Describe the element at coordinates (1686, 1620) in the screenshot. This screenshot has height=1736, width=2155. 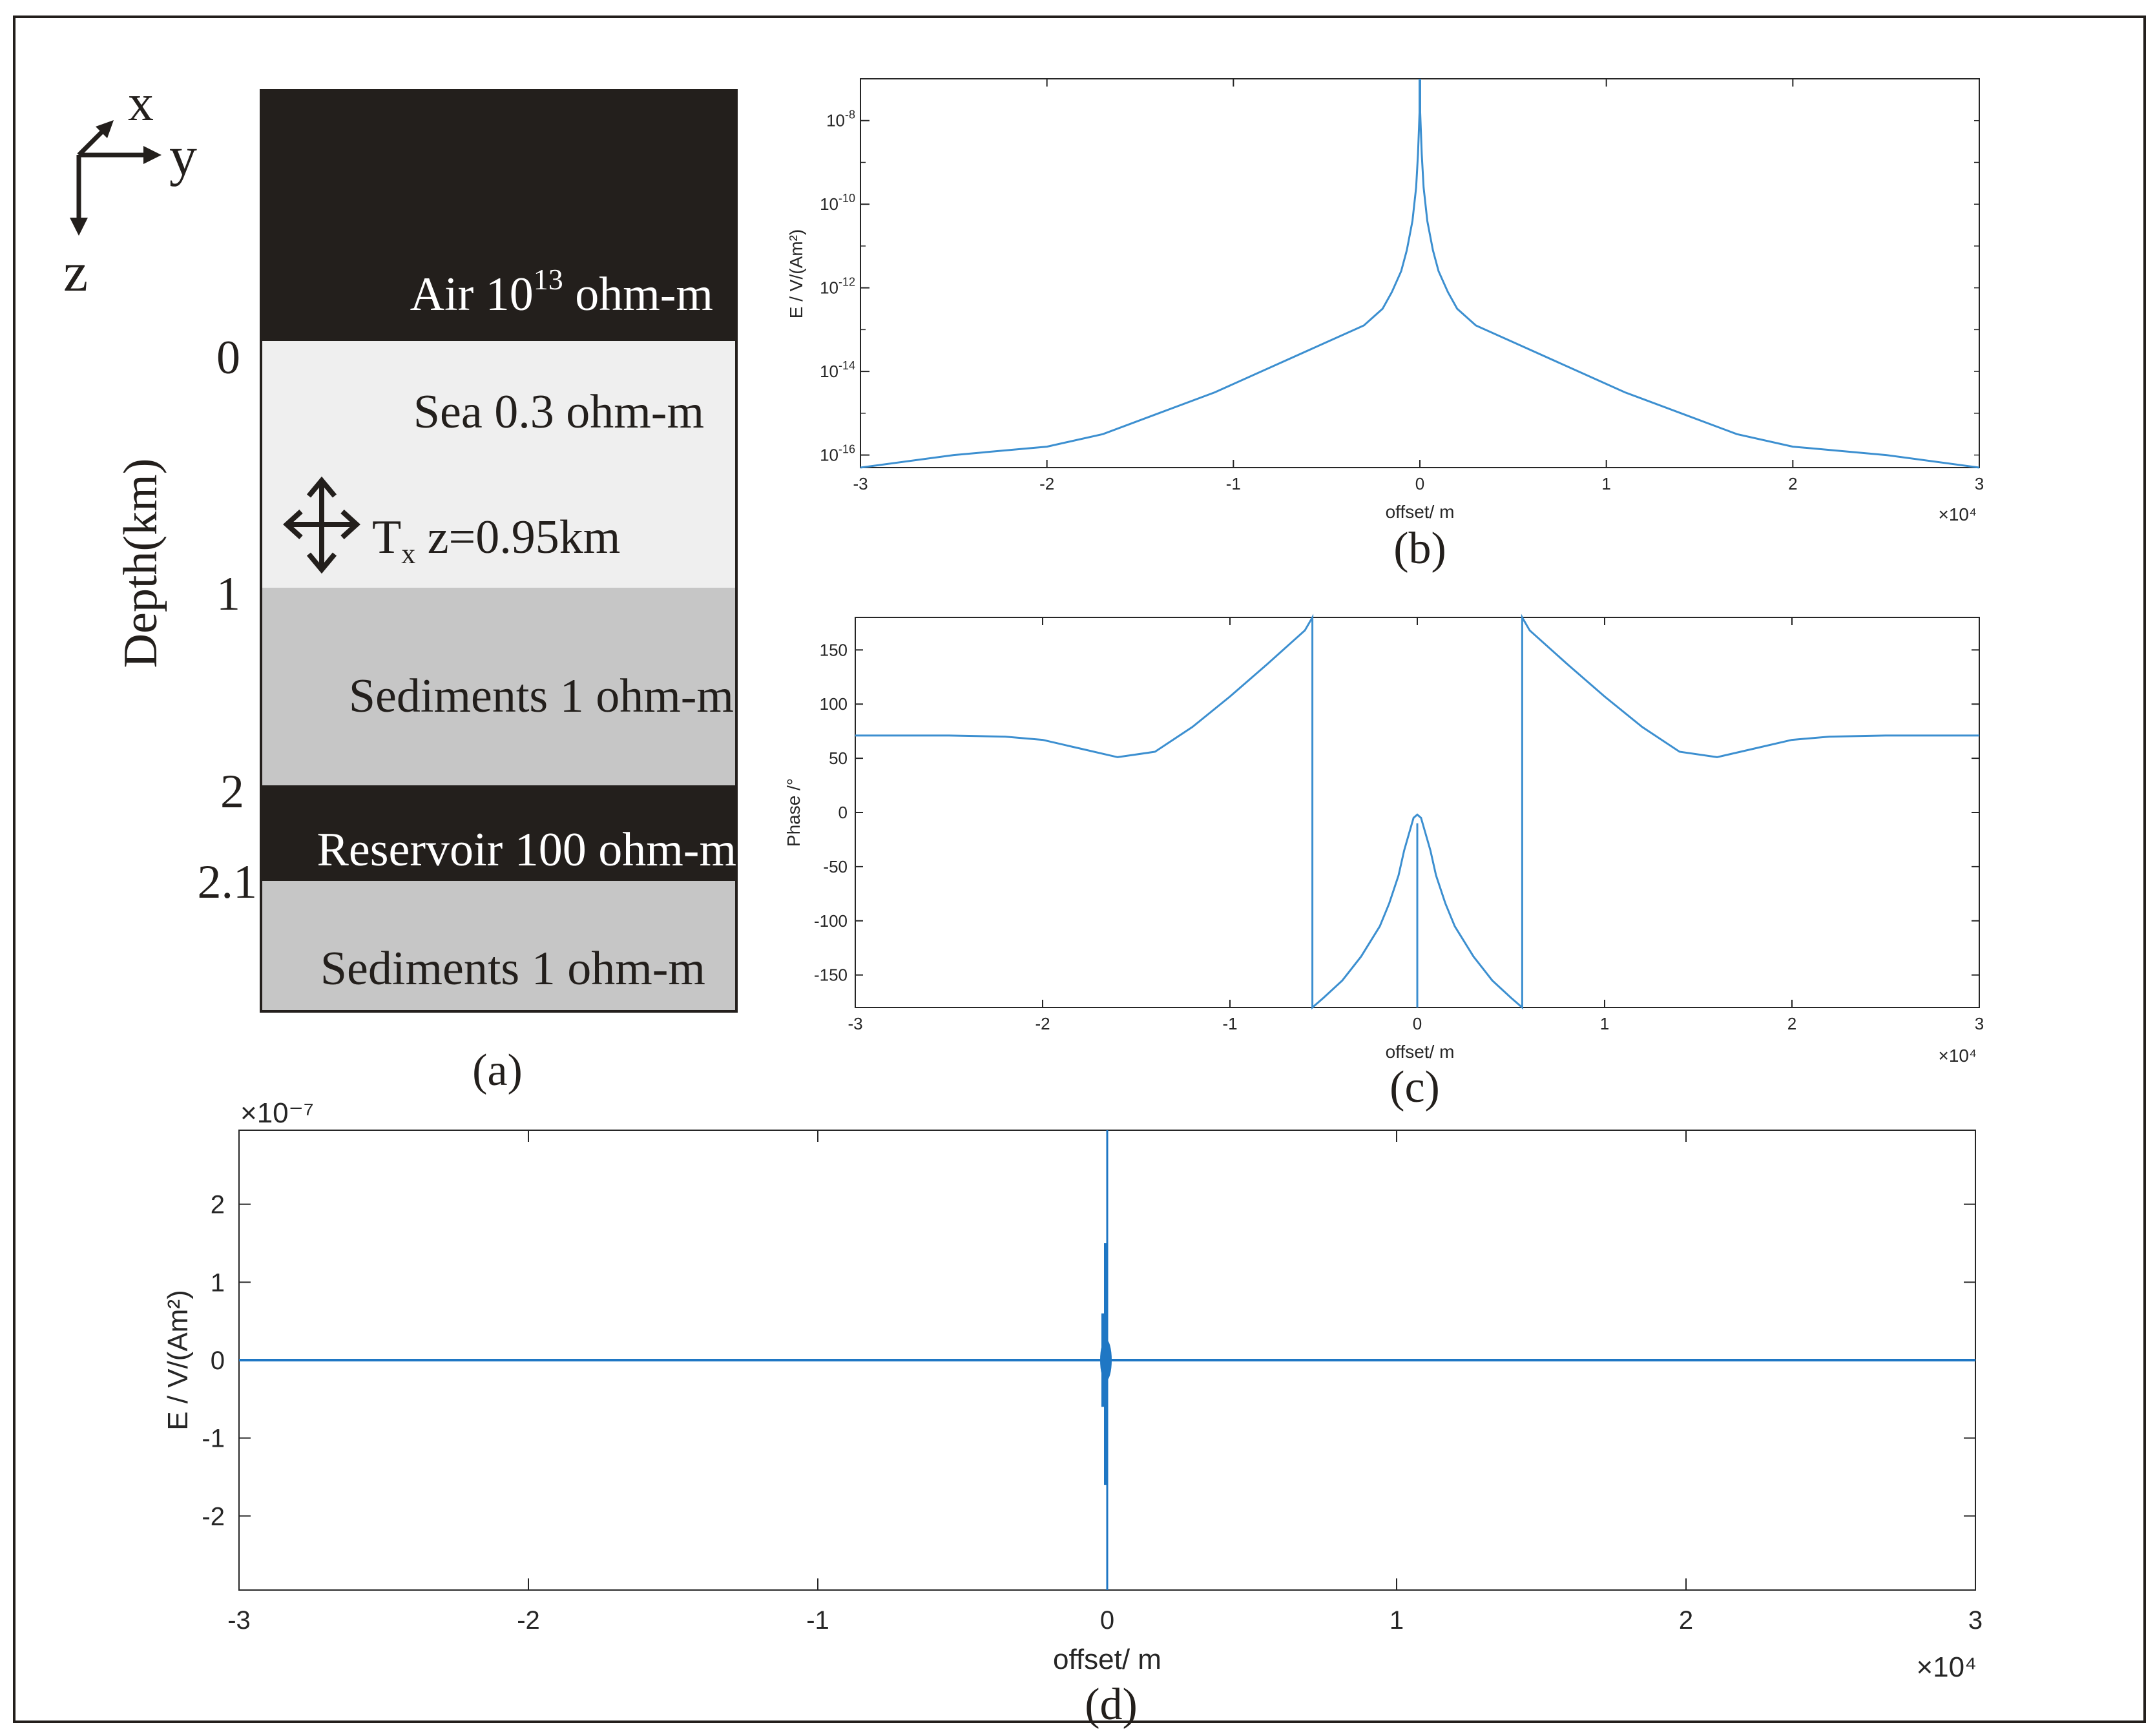
I see `chart-d-x-tick-label: 2` at that location.